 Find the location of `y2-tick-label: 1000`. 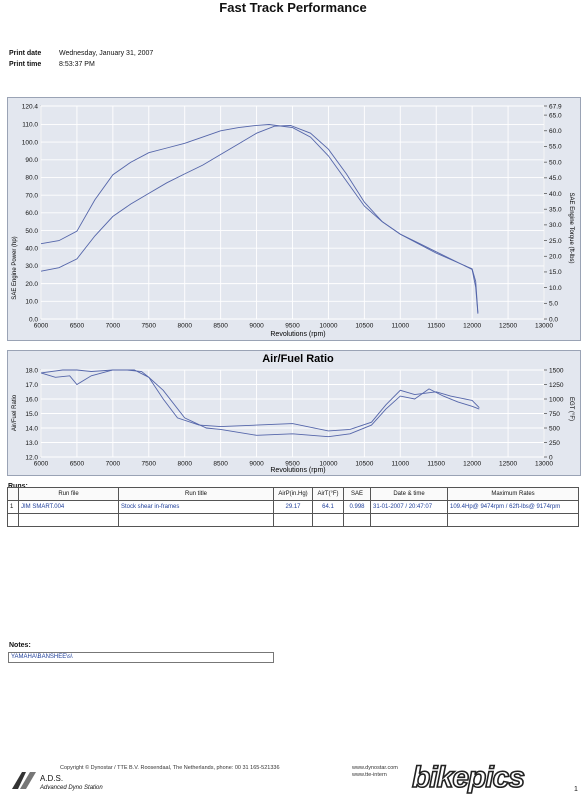

y2-tick-label: 1000 is located at coordinates (556, 399).